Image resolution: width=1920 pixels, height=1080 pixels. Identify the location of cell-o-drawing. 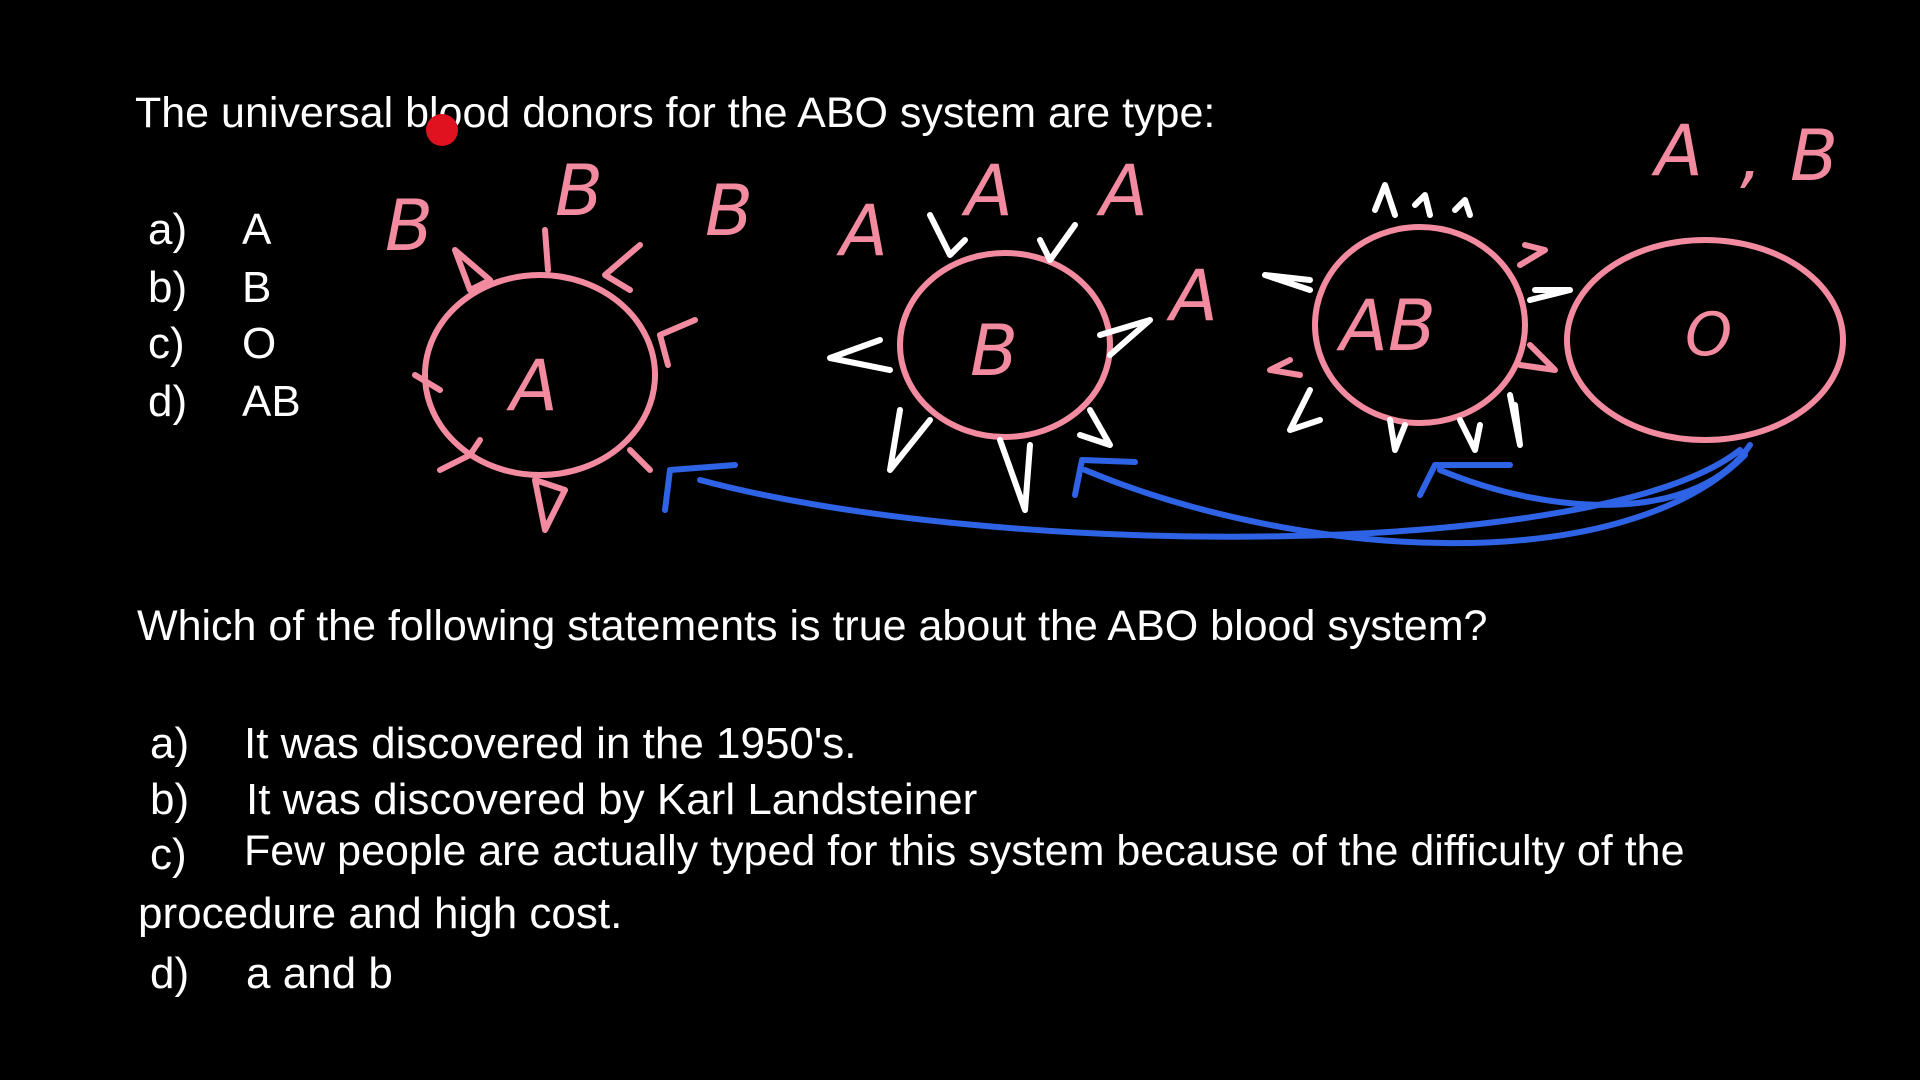
(1705, 340).